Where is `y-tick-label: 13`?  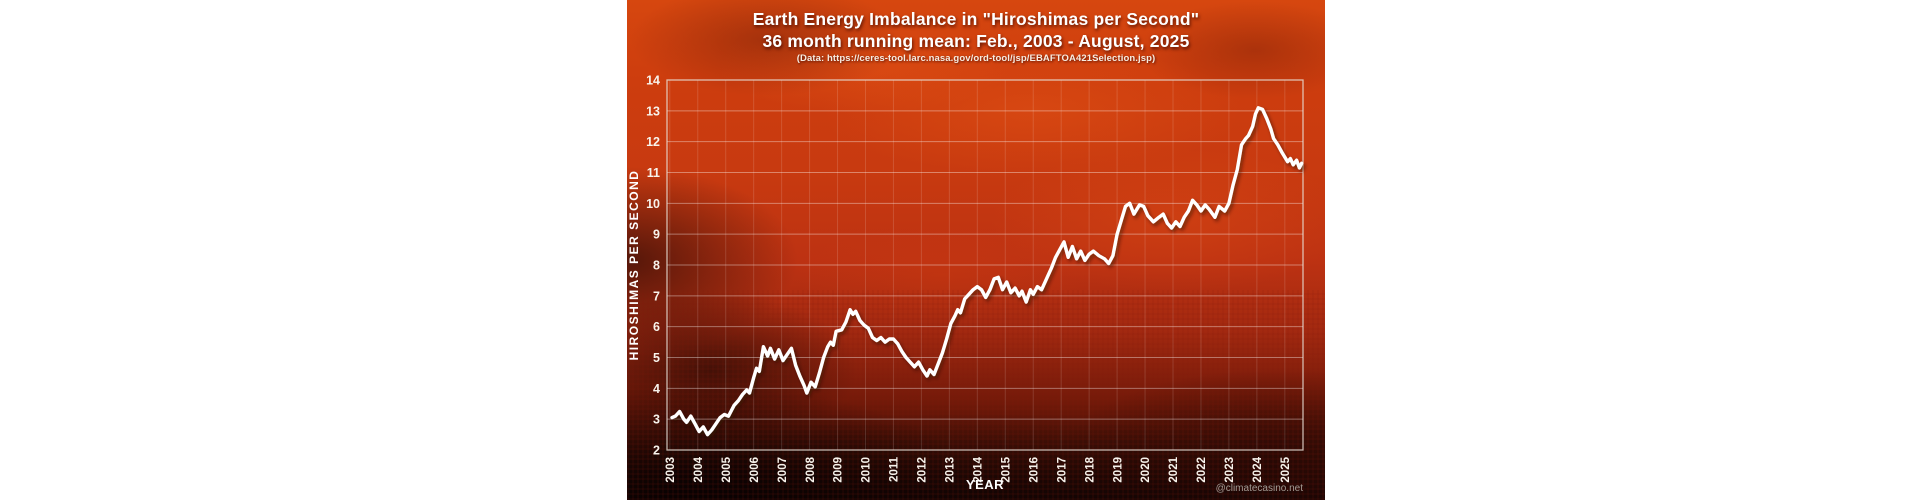 y-tick-label: 13 is located at coordinates (653, 111).